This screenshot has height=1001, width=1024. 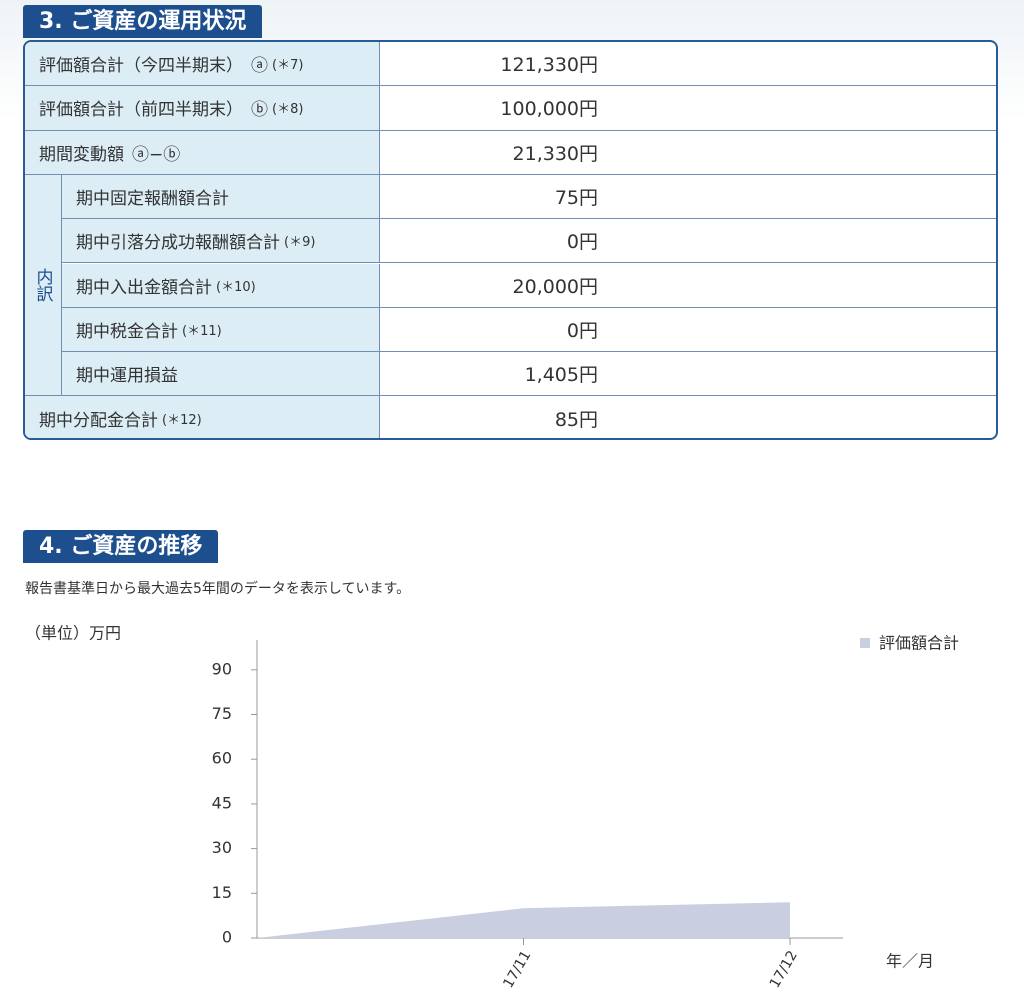 What do you see at coordinates (221, 374) in the screenshot?
I see `row-label-cell: 期中運用損益` at bounding box center [221, 374].